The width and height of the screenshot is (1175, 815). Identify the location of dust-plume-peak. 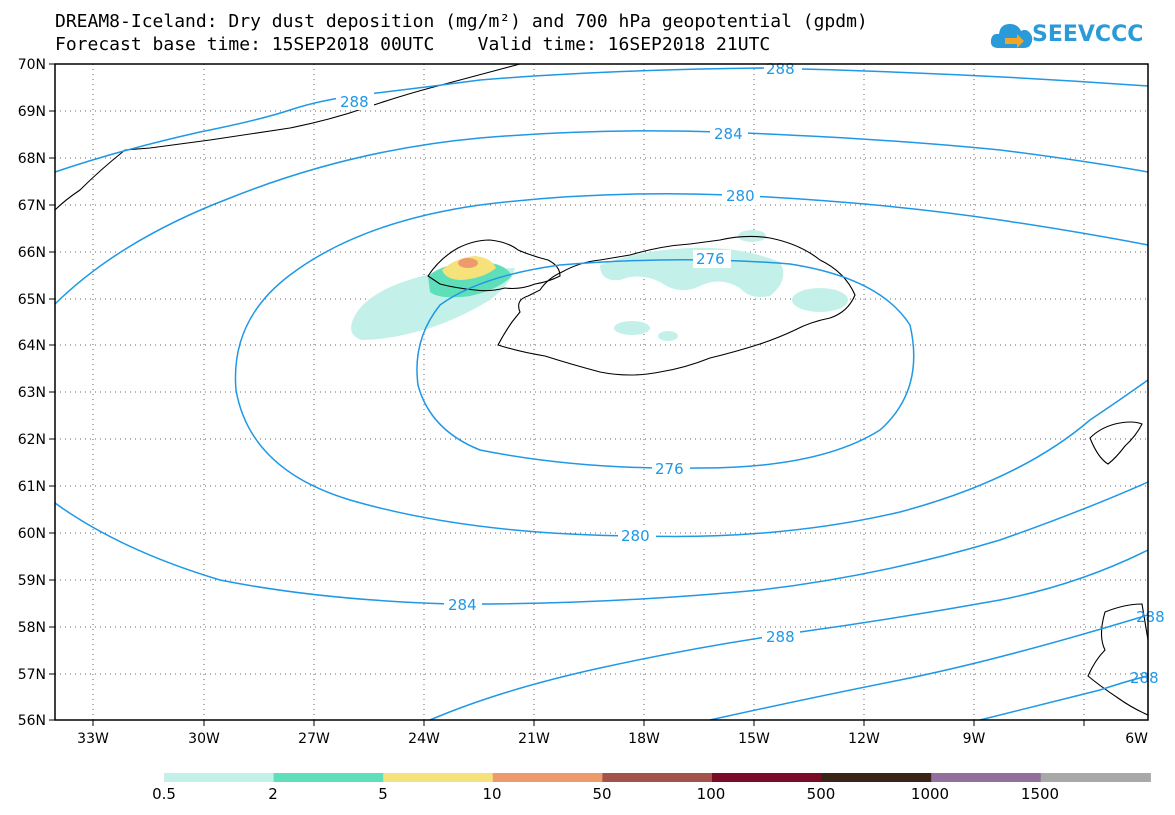
(468, 263).